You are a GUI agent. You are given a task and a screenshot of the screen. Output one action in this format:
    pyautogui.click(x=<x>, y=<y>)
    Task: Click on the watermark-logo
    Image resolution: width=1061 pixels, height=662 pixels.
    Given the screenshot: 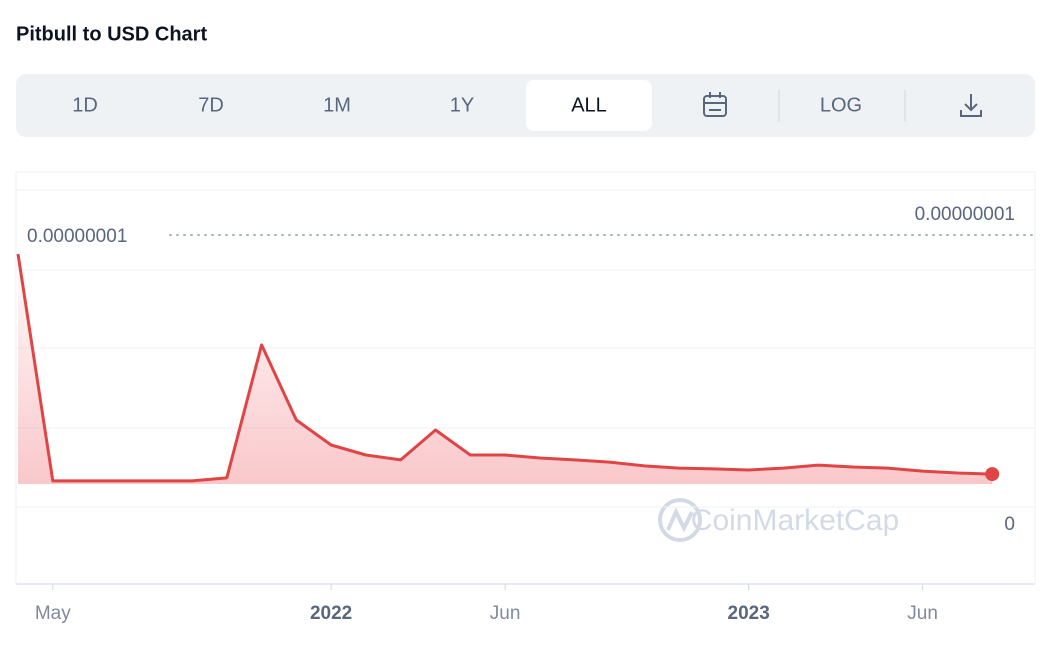 What is the action you would take?
    pyautogui.click(x=680, y=520)
    